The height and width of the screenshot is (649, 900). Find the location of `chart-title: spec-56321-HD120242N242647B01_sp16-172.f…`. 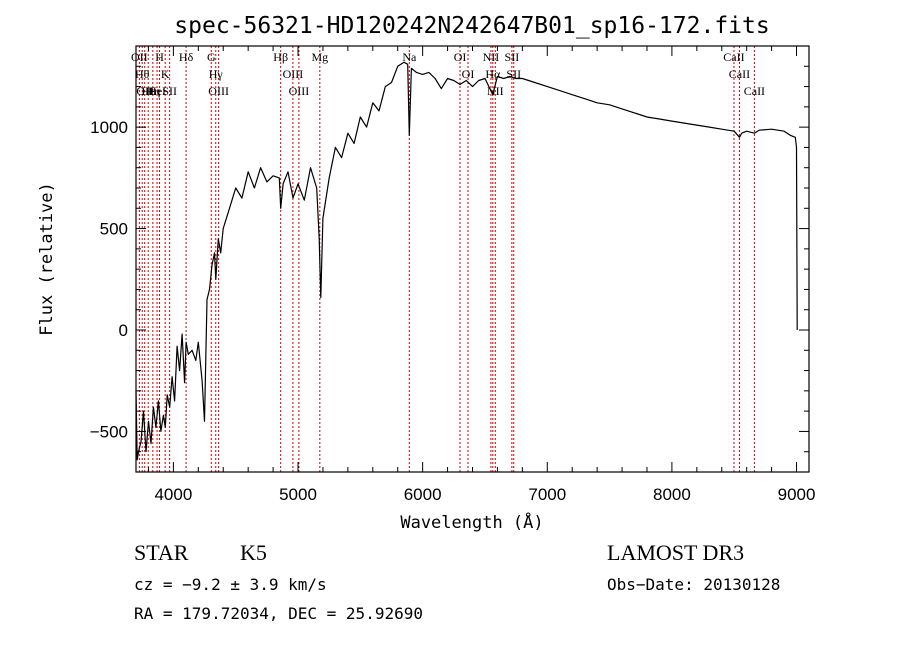

chart-title: spec-56321-HD120242N242647B01_sp16-172.f… is located at coordinates (471, 26).